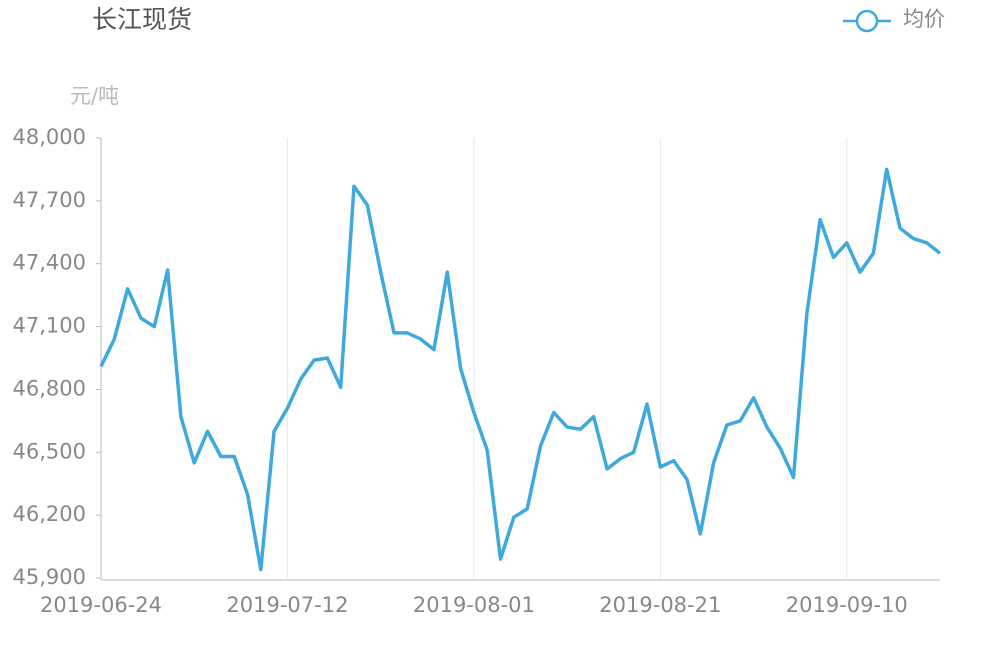 This screenshot has width=1000, height=660. I want to click on y-tick-label: 46,500, so click(49, 451).